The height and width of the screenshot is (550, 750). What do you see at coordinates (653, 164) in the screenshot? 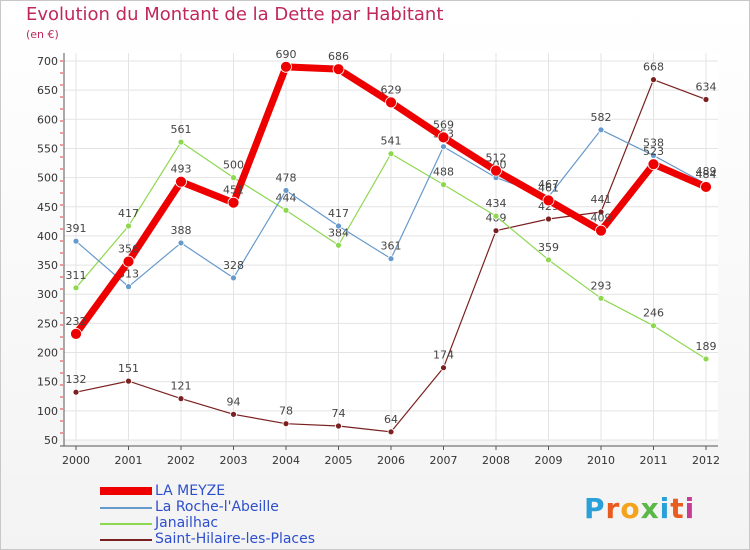
I see `point-la-meyze-2011` at bounding box center [653, 164].